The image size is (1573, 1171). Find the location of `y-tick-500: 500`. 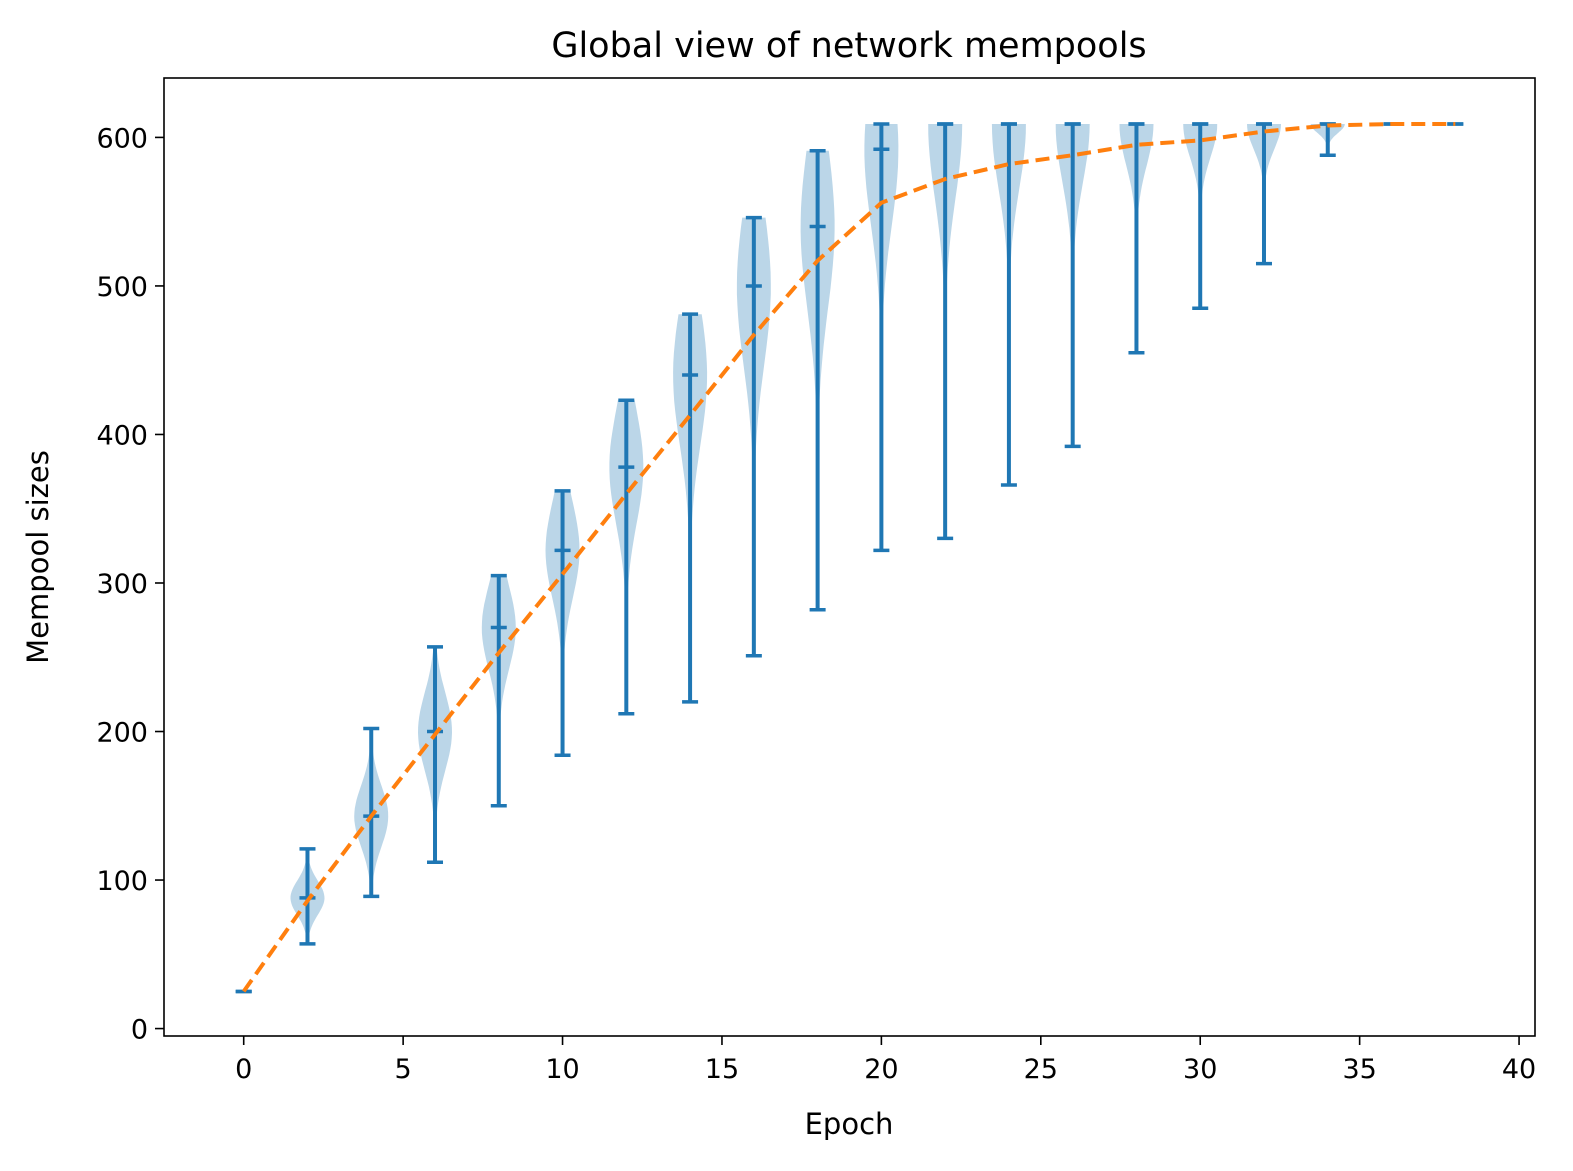

y-tick-500: 500 is located at coordinates (130, 287).